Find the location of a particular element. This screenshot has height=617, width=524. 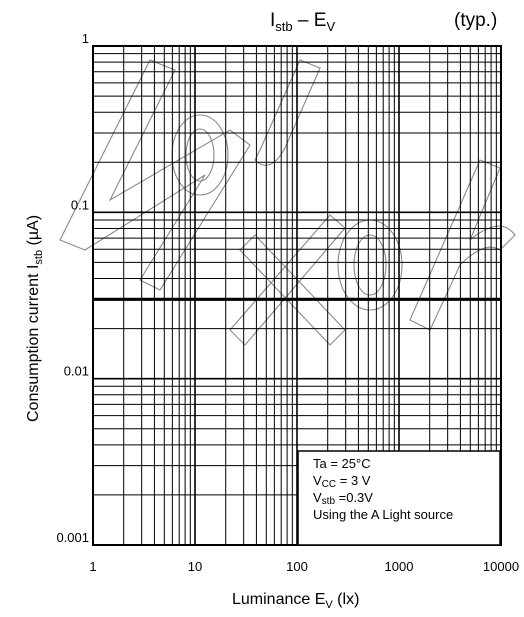

condition-vcc: VCC = 3 V is located at coordinates (342, 481).